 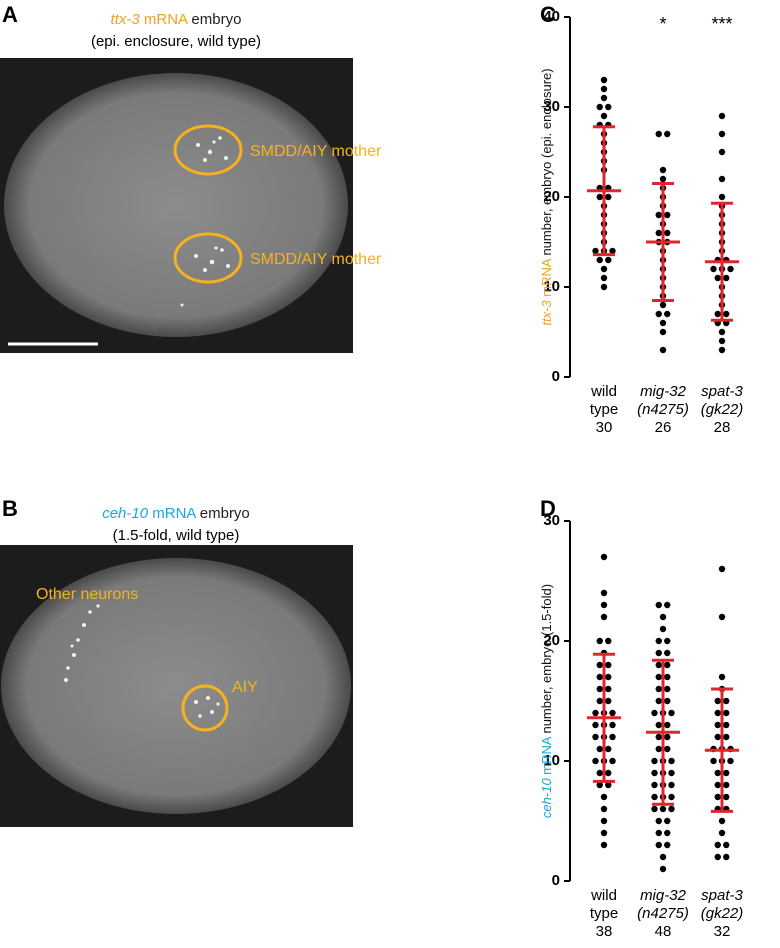 I want to click on panel-subtitle: (epi. enclosure, wild type), so click(x=176, y=41).